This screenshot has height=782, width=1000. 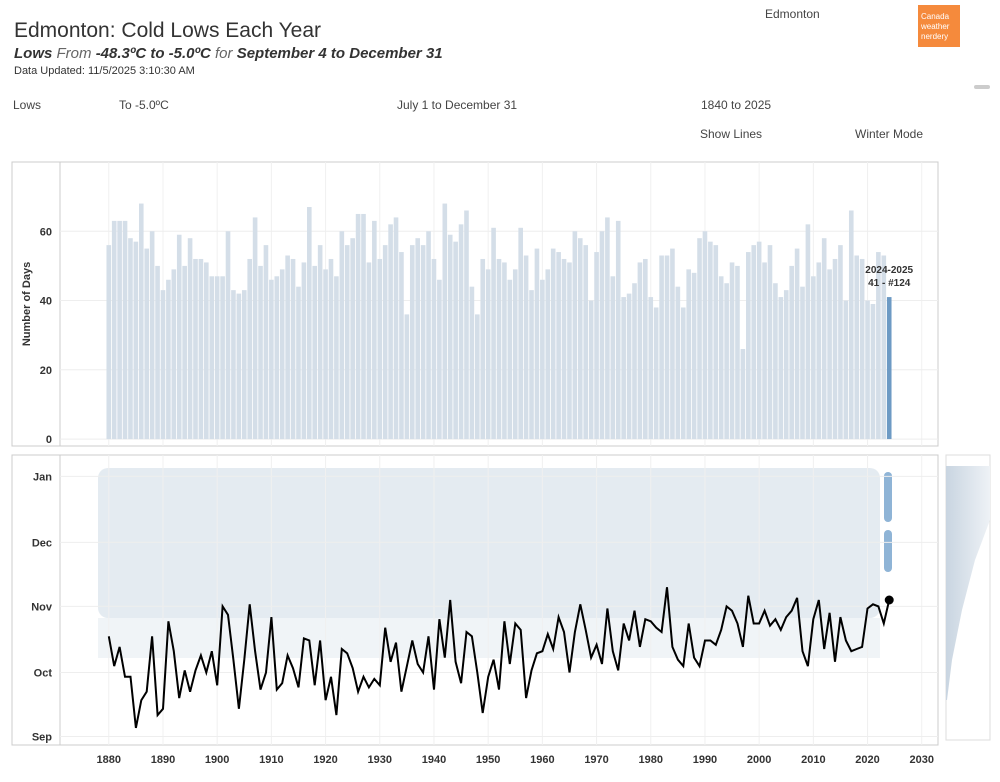 I want to click on title: Edmonton: Cold Lows Each Year, so click(x=167, y=30).